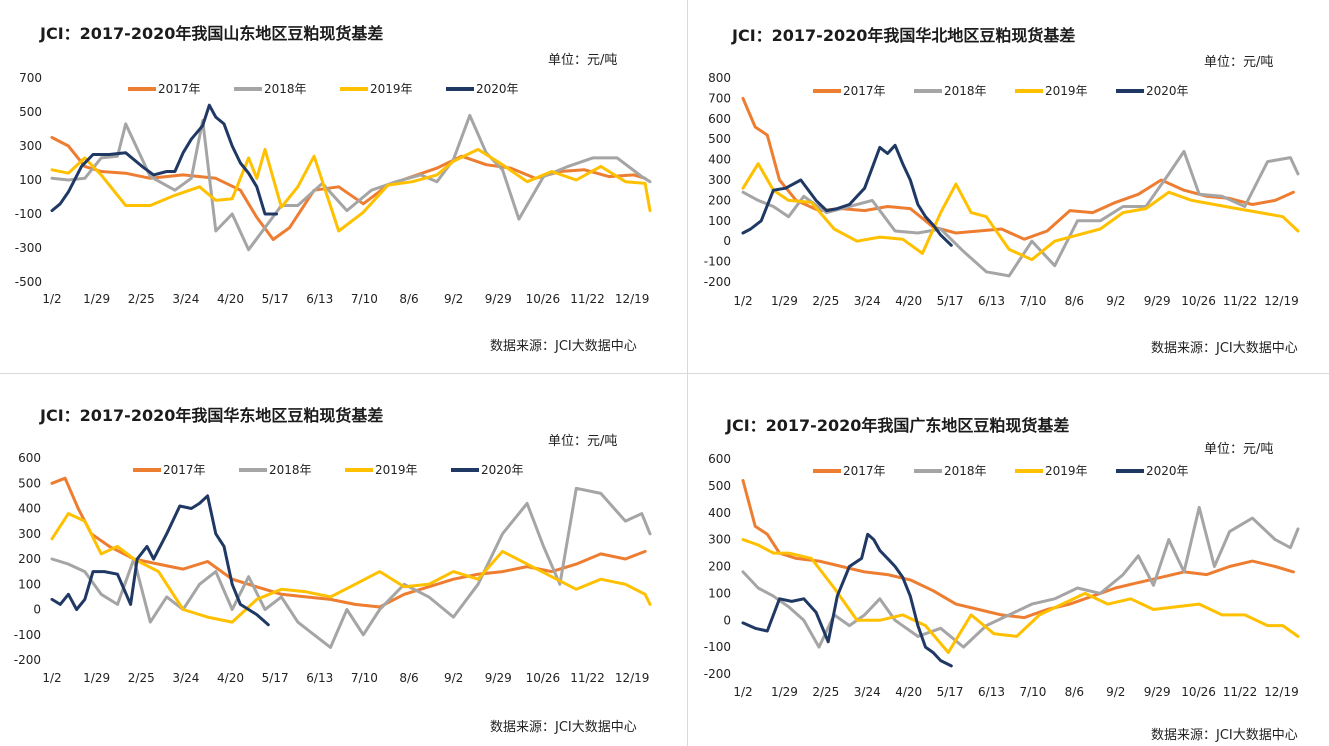  What do you see at coordinates (28, 282) in the screenshot?
I see `y-tick-label: -500` at bounding box center [28, 282].